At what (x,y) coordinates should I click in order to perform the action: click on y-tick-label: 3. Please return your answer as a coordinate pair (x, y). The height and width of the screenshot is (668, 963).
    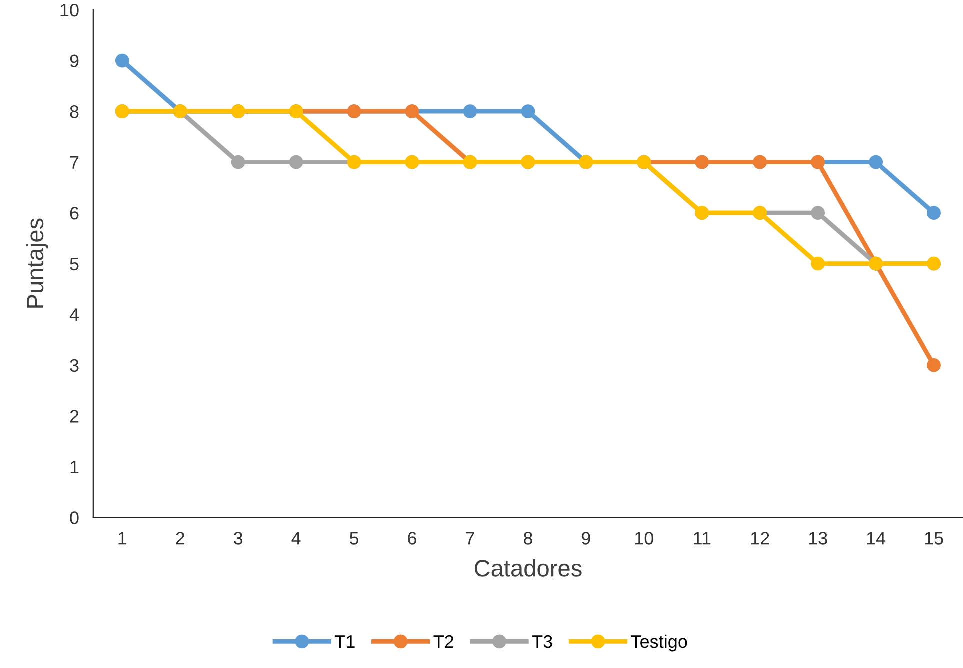
    Looking at the image, I should click on (74, 365).